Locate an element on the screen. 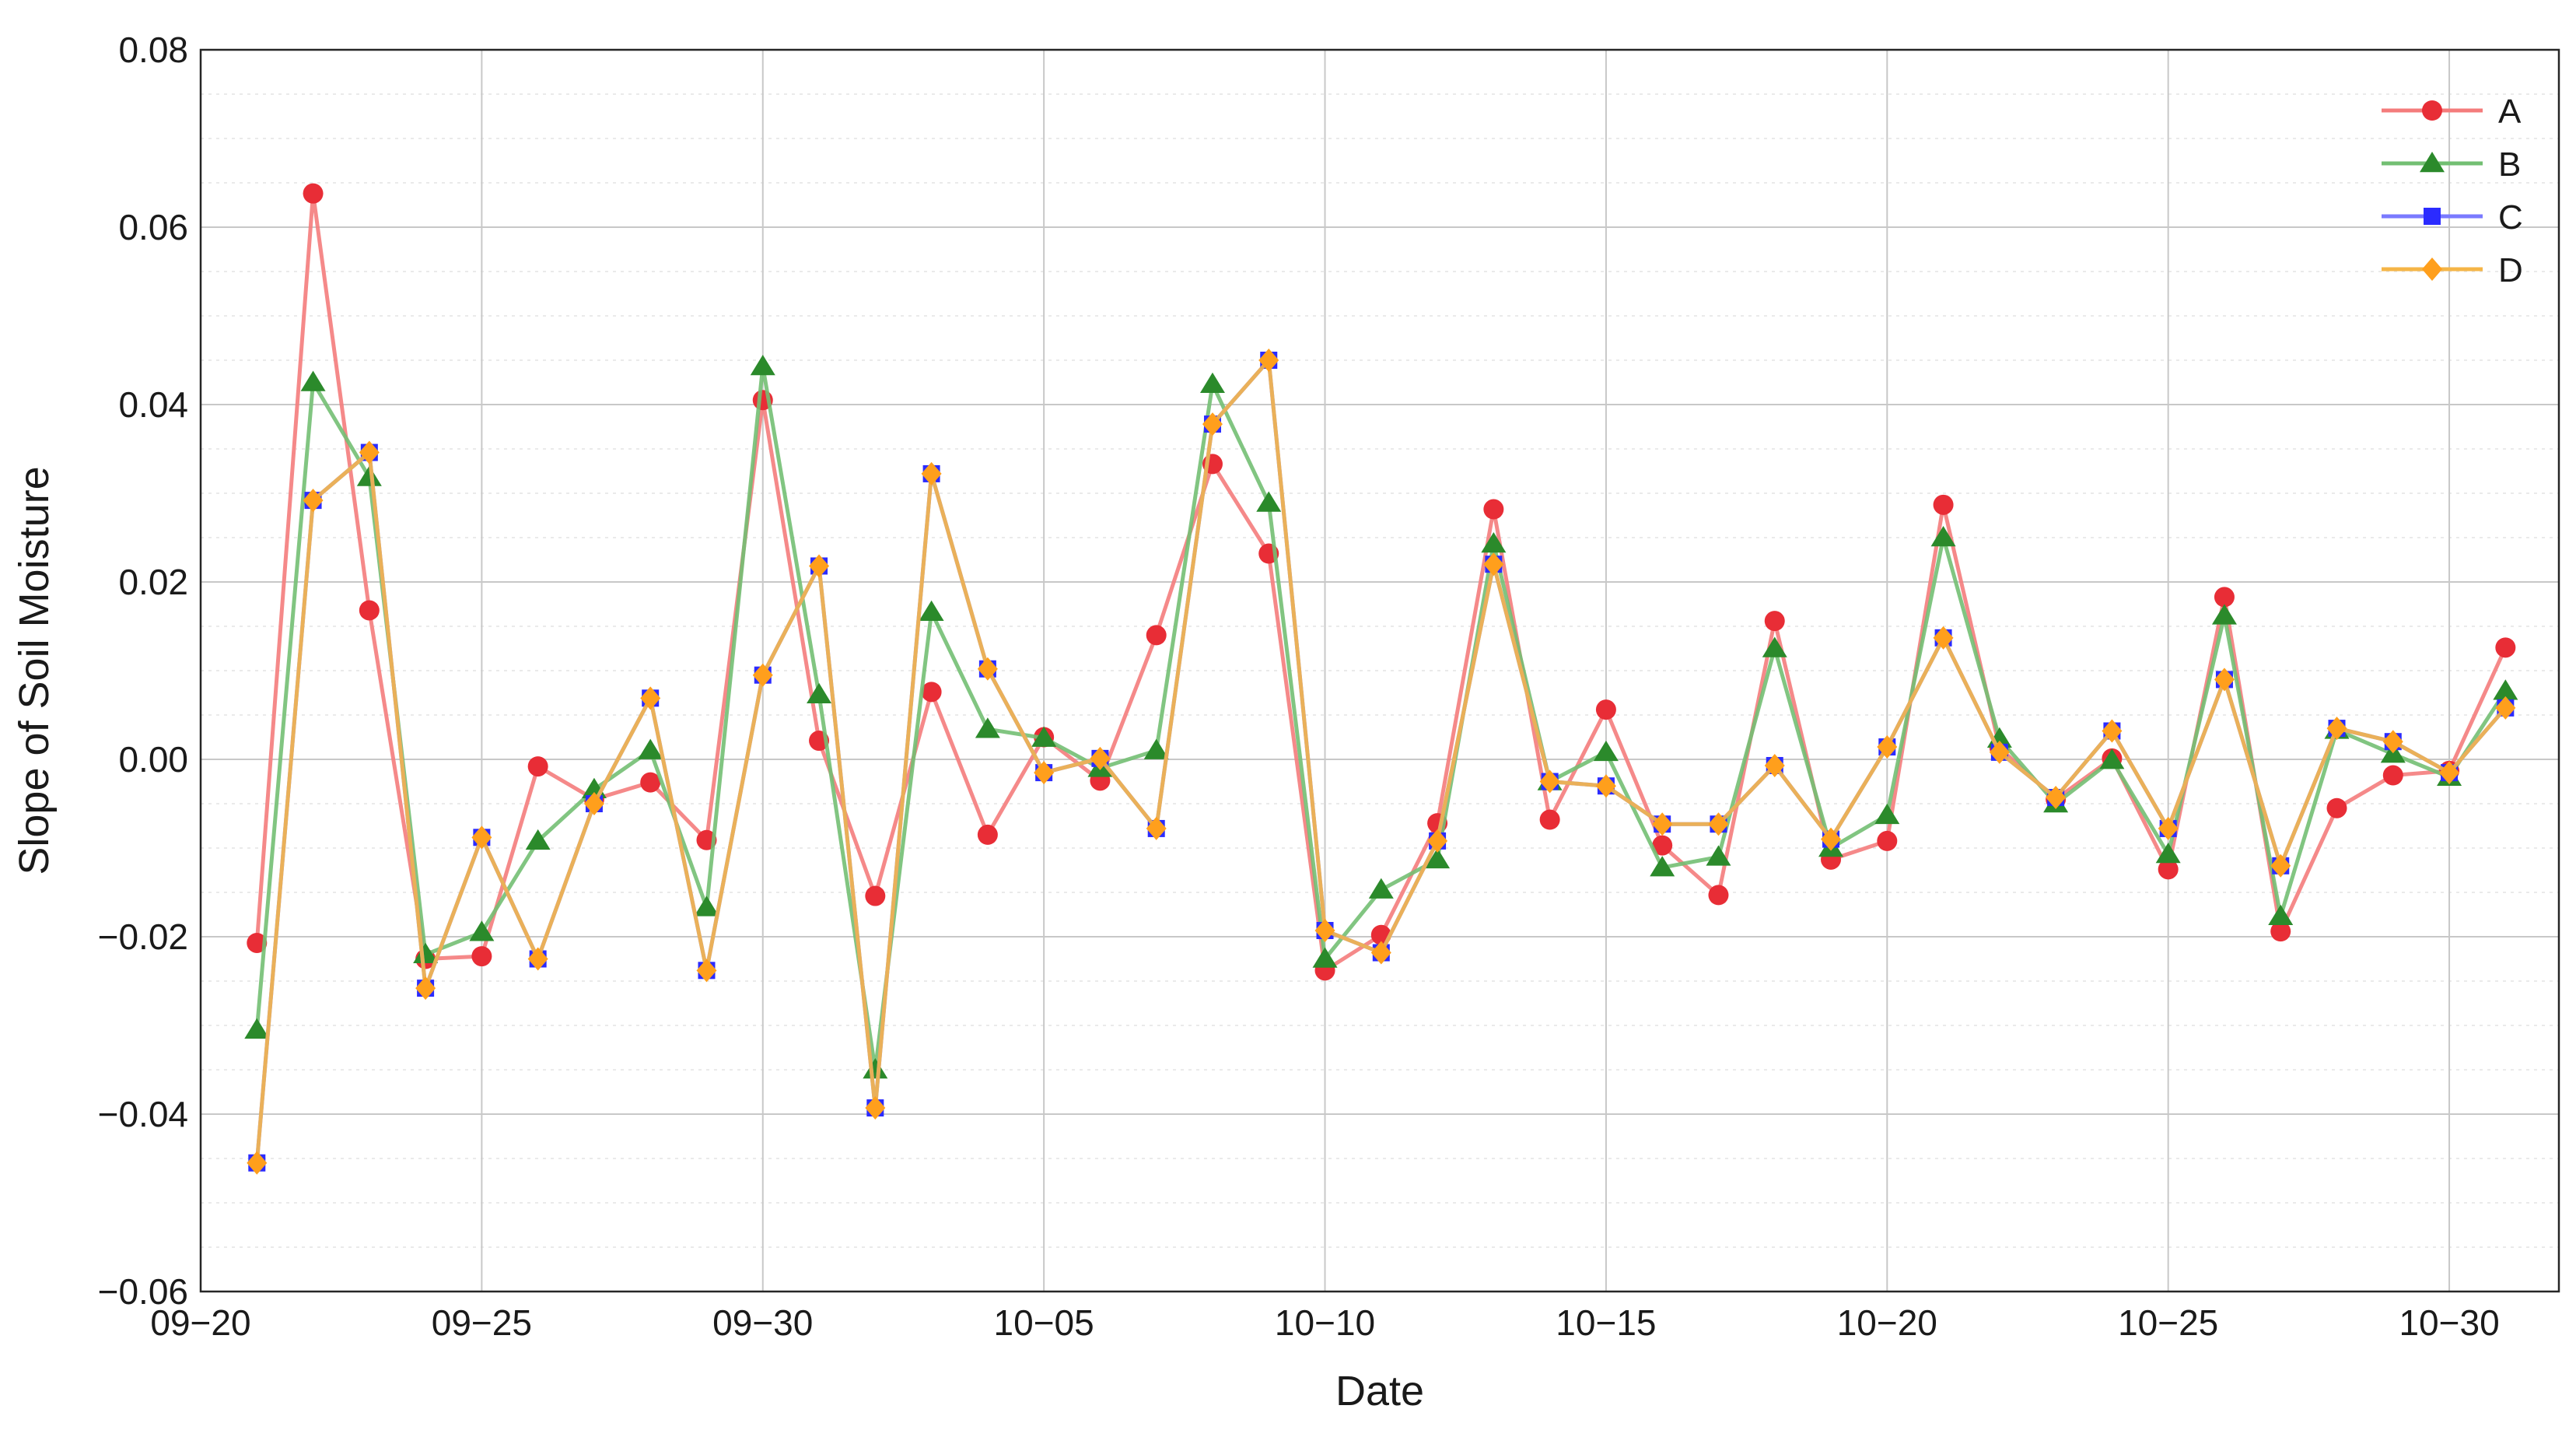  x-tick-label: 10−05 is located at coordinates (1044, 1322).